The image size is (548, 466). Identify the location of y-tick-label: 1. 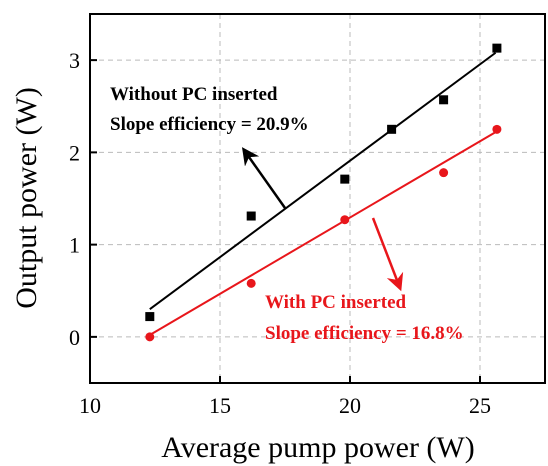
(74, 245).